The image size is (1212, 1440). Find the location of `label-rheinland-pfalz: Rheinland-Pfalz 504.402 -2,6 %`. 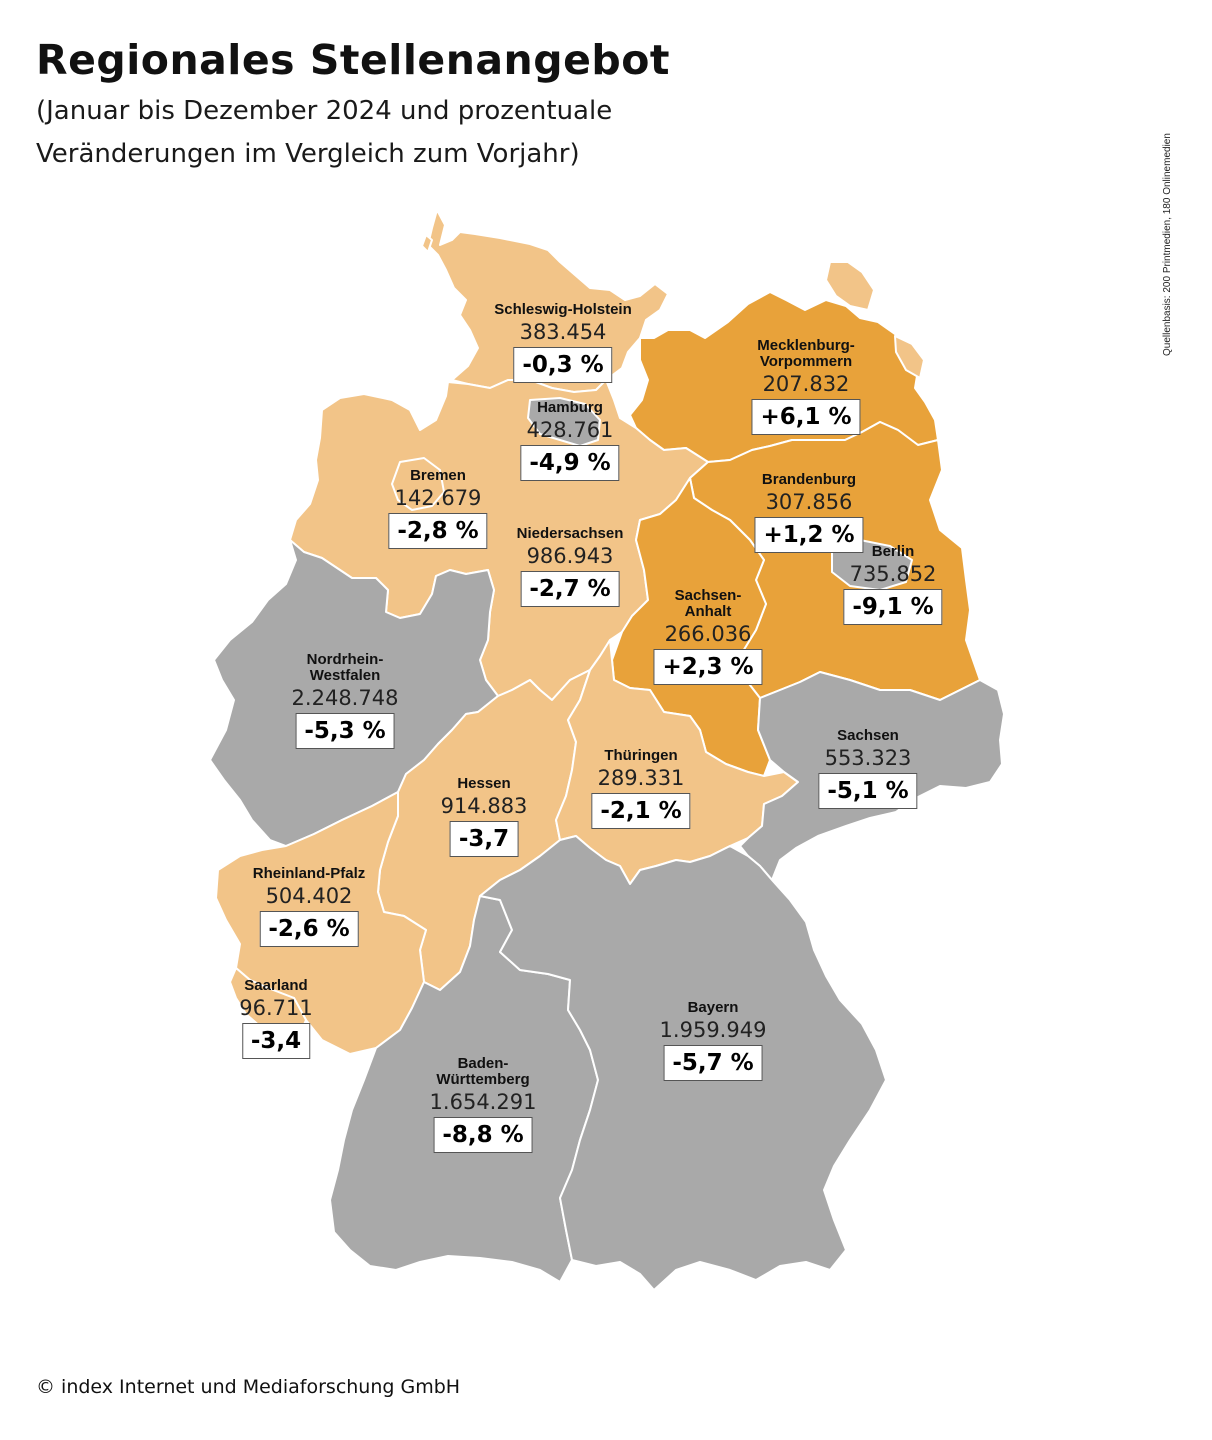

label-rheinland-pfalz: Rheinland-Pfalz 504.402 -2,6 % is located at coordinates (309, 906).